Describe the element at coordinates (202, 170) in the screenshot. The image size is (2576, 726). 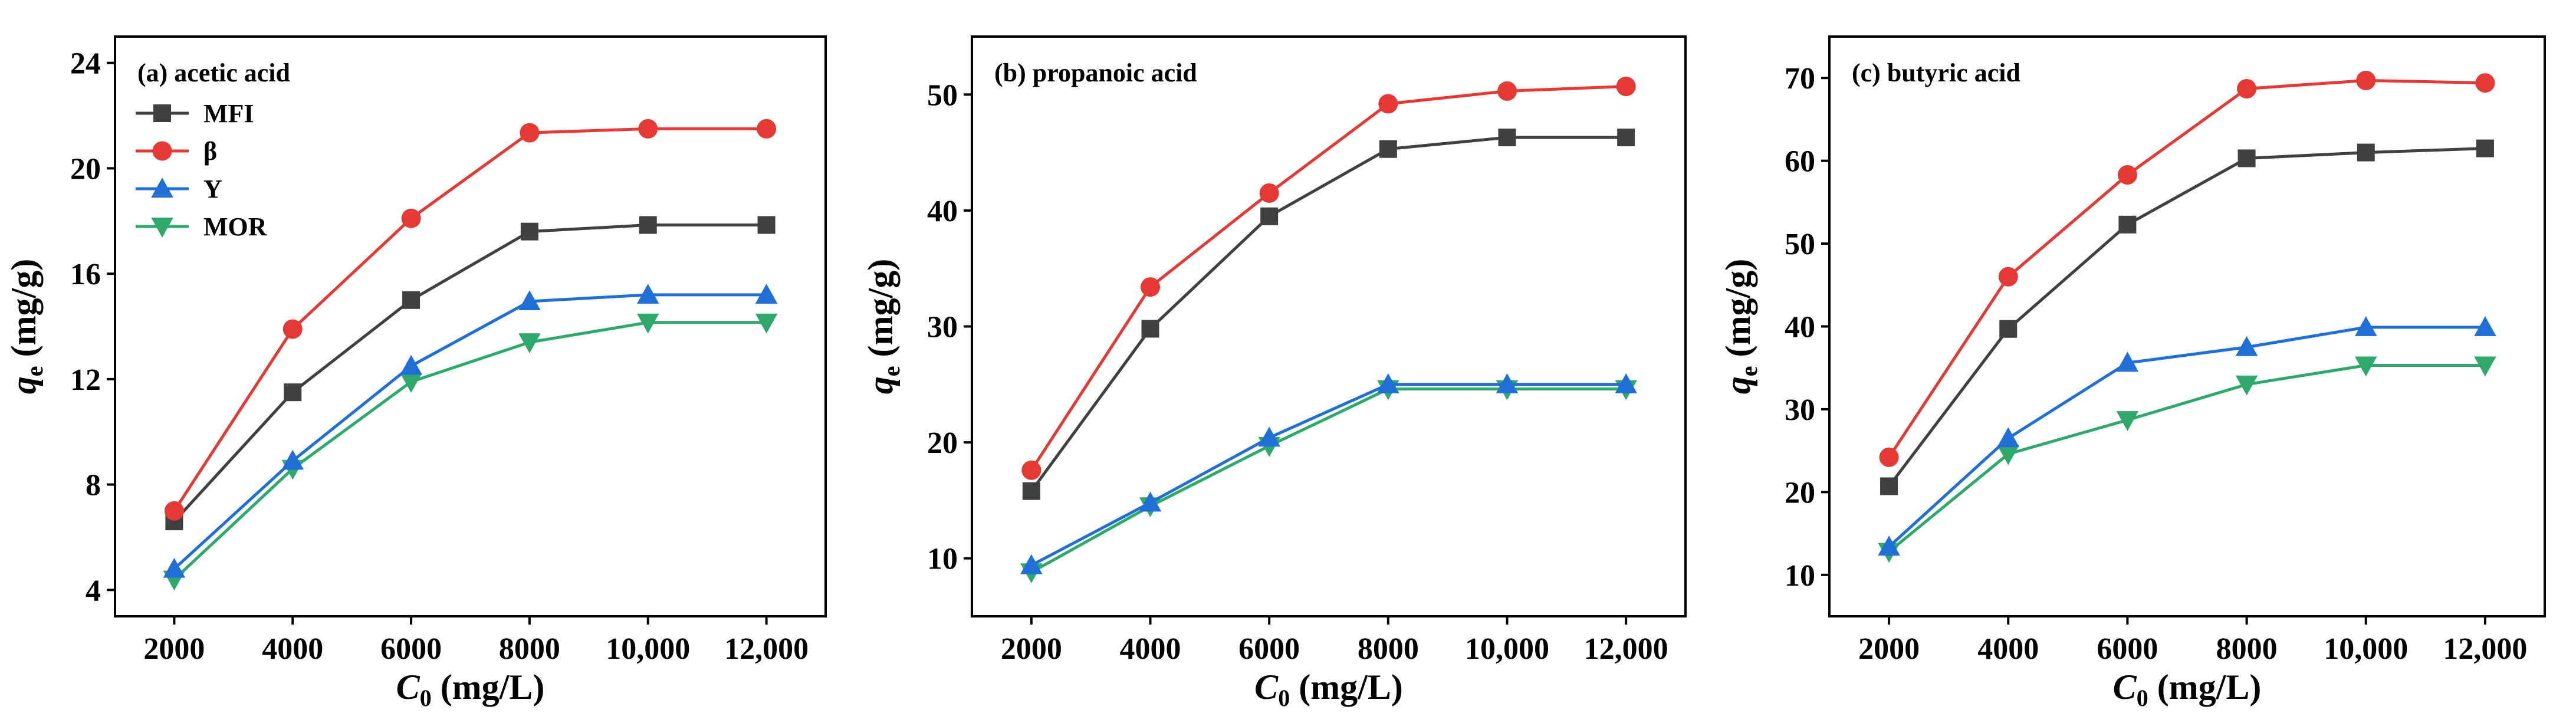
I see `legend: MFI βY MOR` at that location.